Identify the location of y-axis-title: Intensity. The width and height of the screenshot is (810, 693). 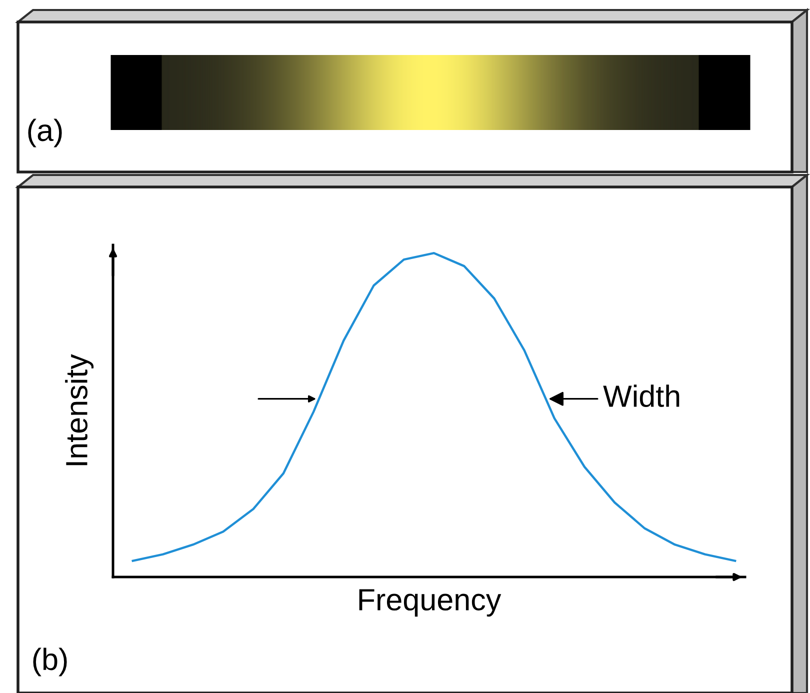
(79, 410).